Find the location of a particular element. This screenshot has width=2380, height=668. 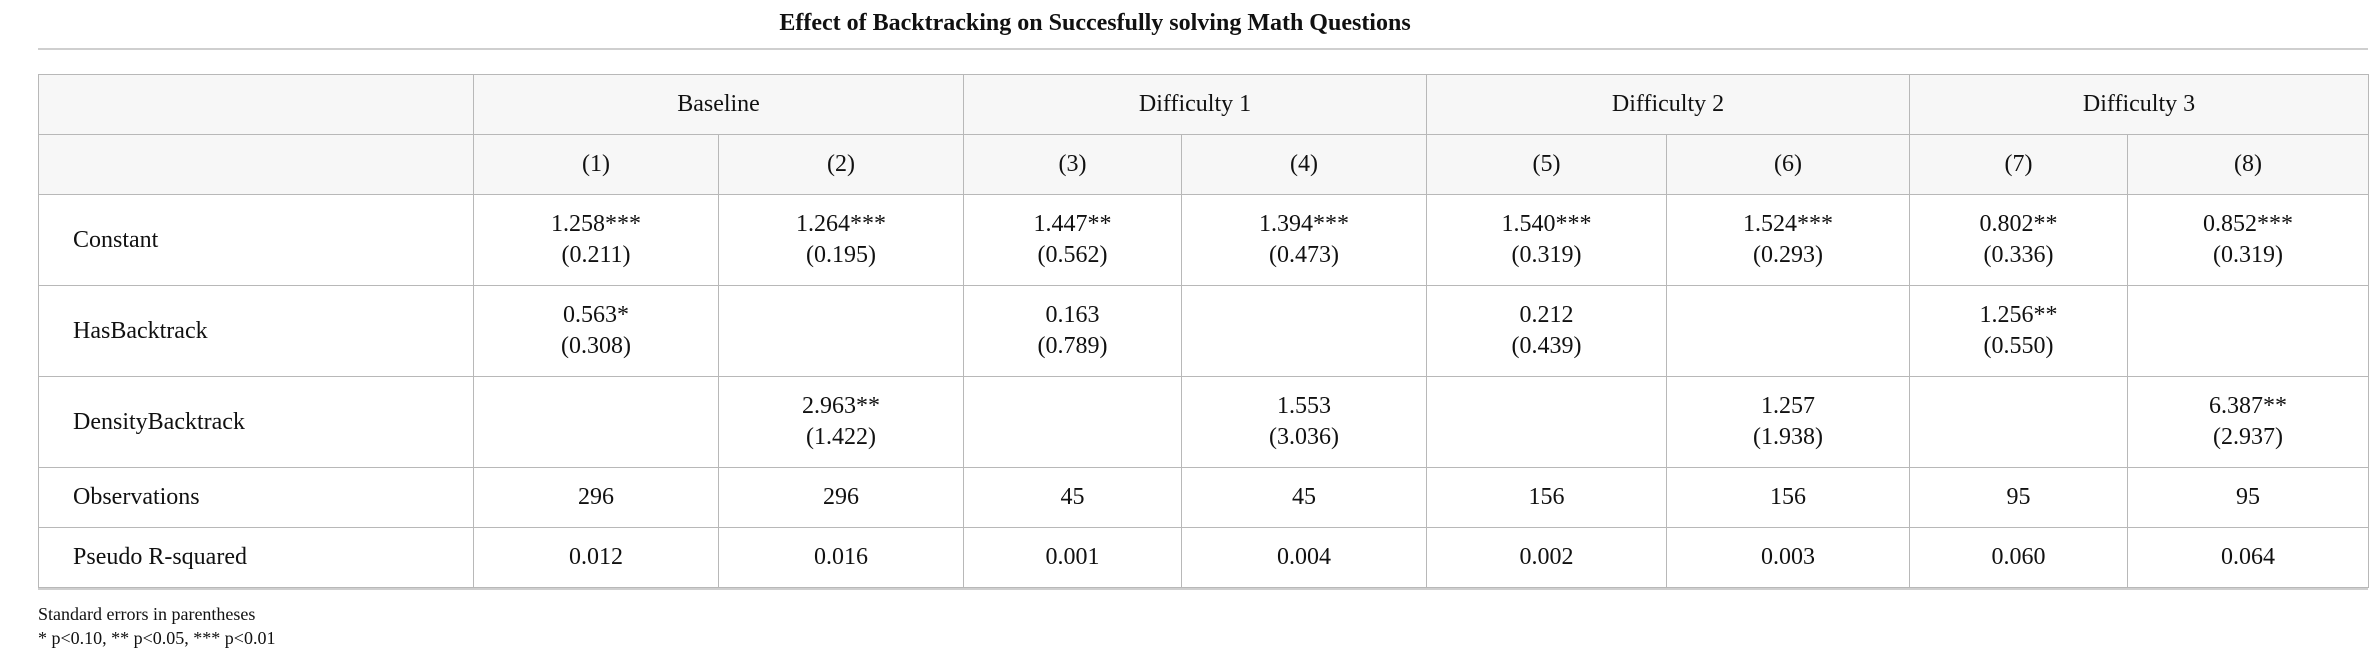

std-error: (0.789) is located at coordinates (1072, 346).